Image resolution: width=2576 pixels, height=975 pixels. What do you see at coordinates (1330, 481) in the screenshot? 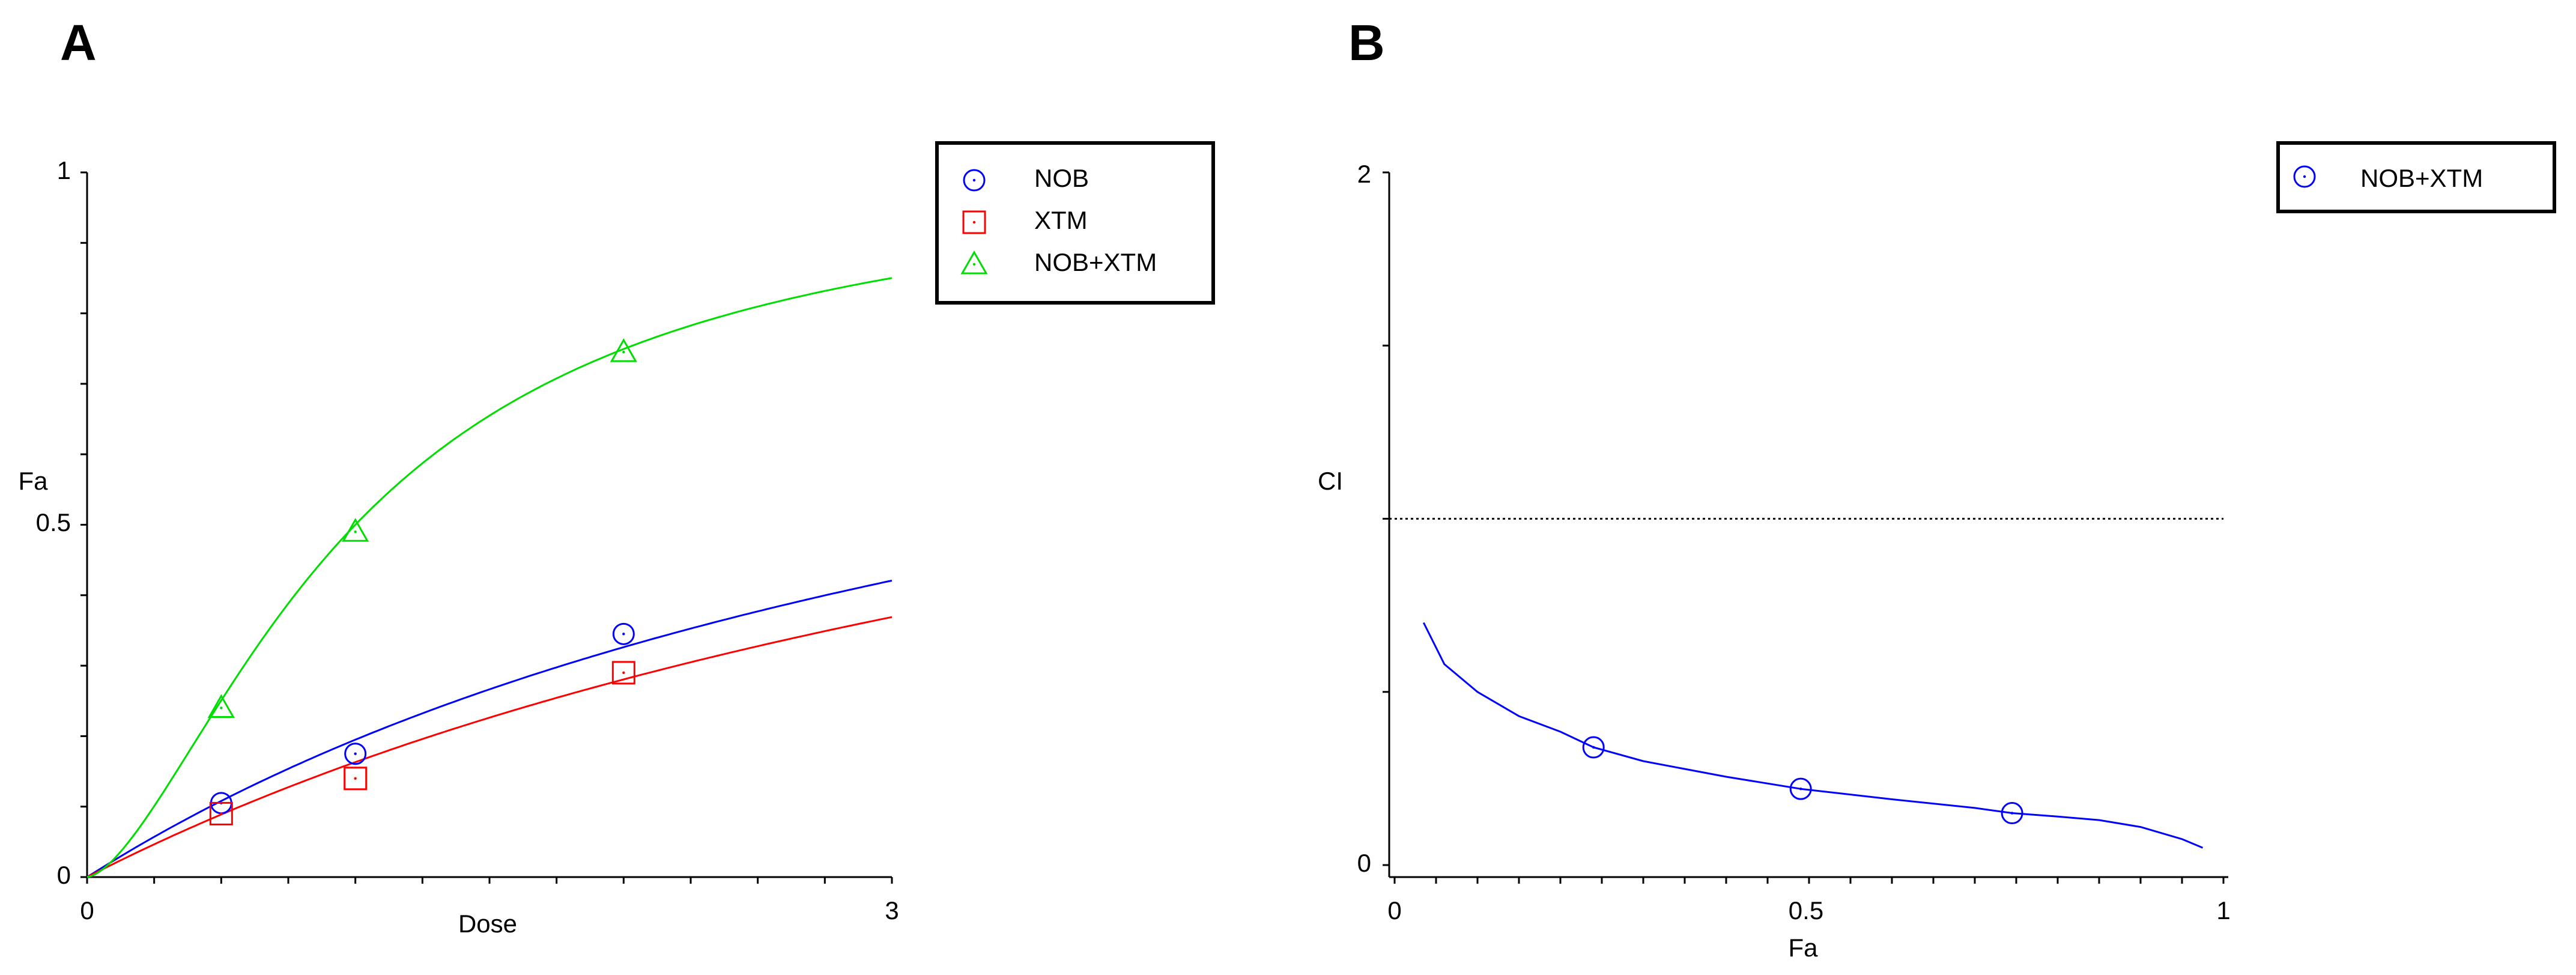
I see `panel-b-y-axis-label: CI` at bounding box center [1330, 481].